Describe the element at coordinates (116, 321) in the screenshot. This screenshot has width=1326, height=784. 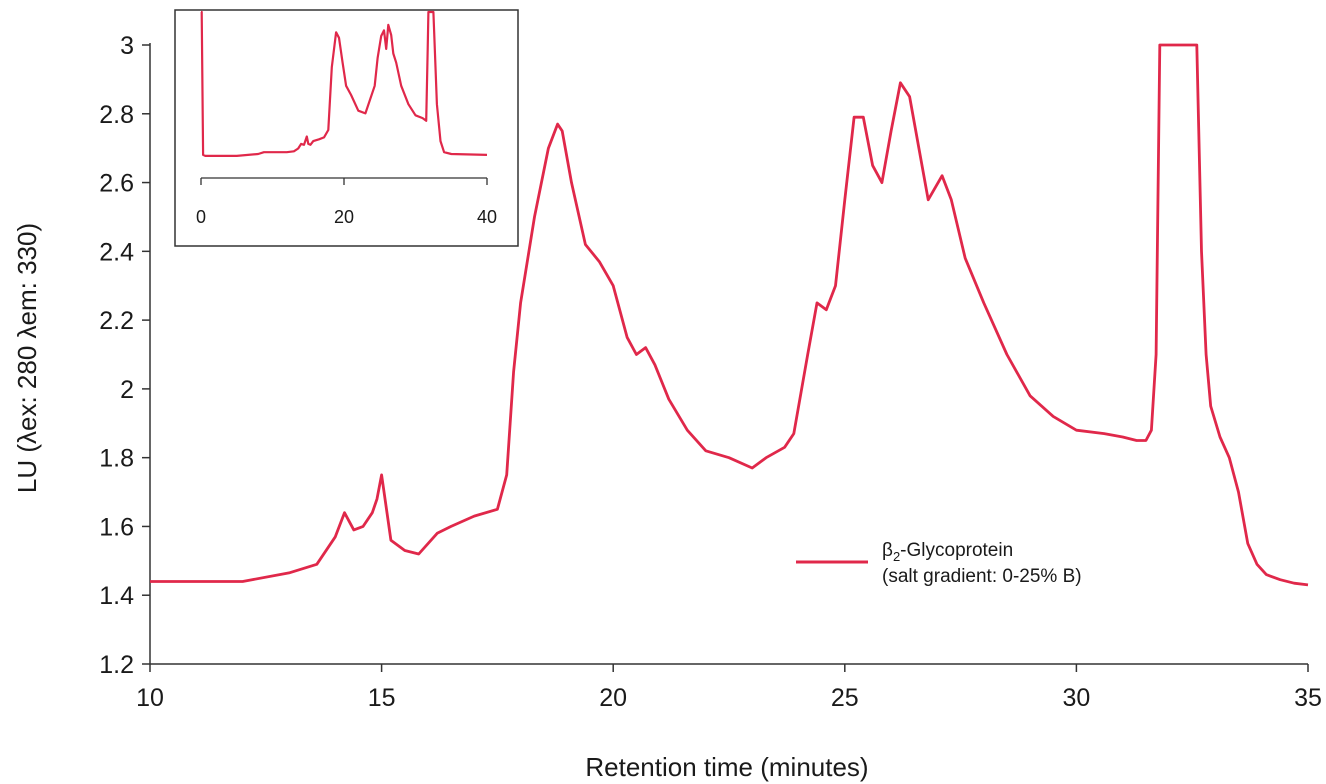
I see `y-tick-label: 2.2` at that location.